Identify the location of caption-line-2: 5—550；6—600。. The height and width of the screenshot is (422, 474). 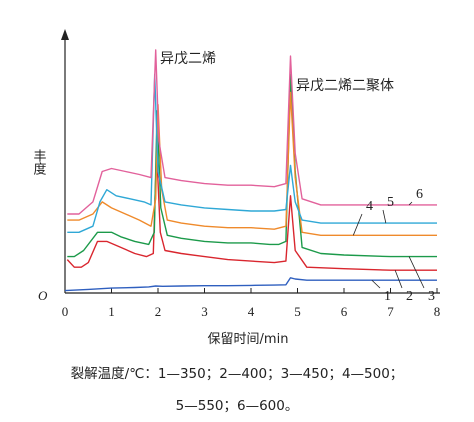
(237, 406).